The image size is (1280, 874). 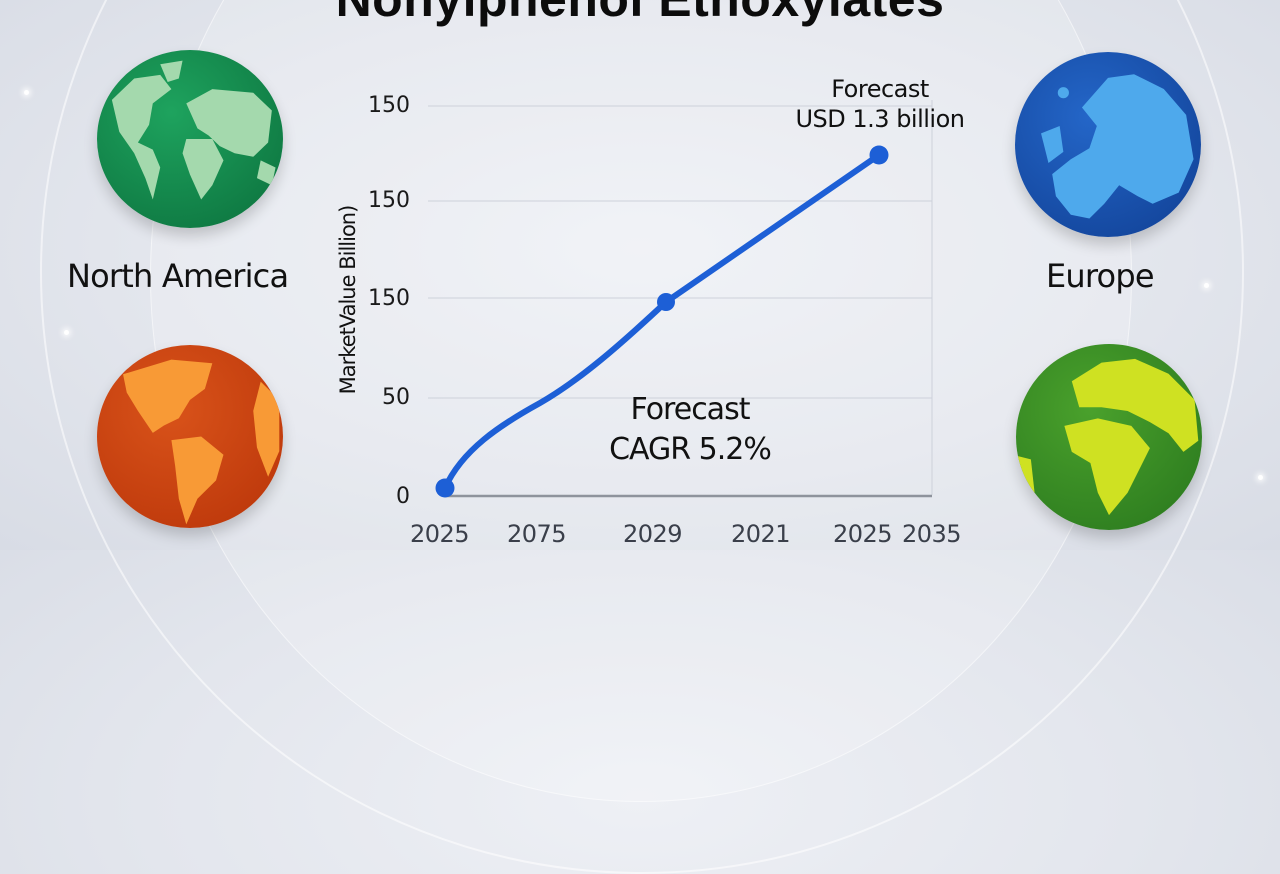 I want to click on page-title: Nonylphenol Ethoxylates, so click(x=640, y=14).